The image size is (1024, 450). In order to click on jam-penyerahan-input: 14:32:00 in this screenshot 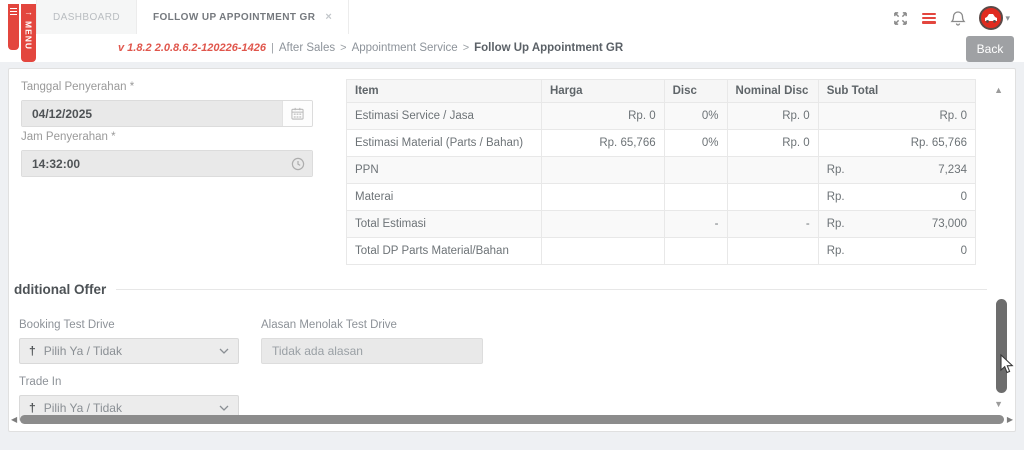, I will do `click(153, 163)`.